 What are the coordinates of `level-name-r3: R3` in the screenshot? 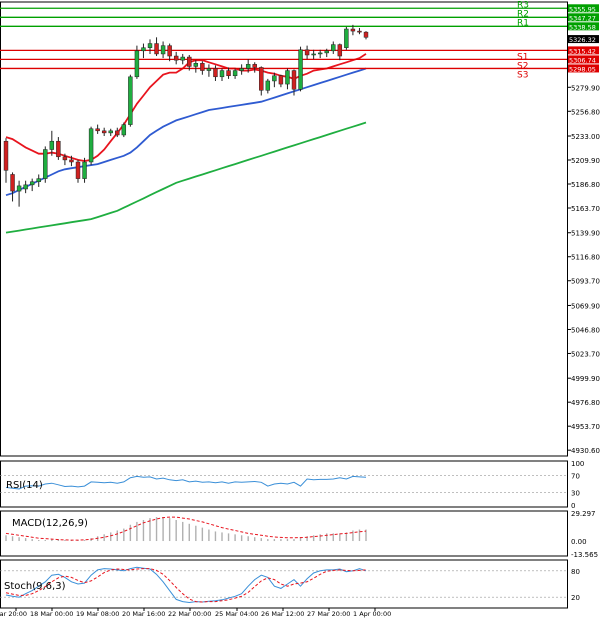 It's located at (523, 5).